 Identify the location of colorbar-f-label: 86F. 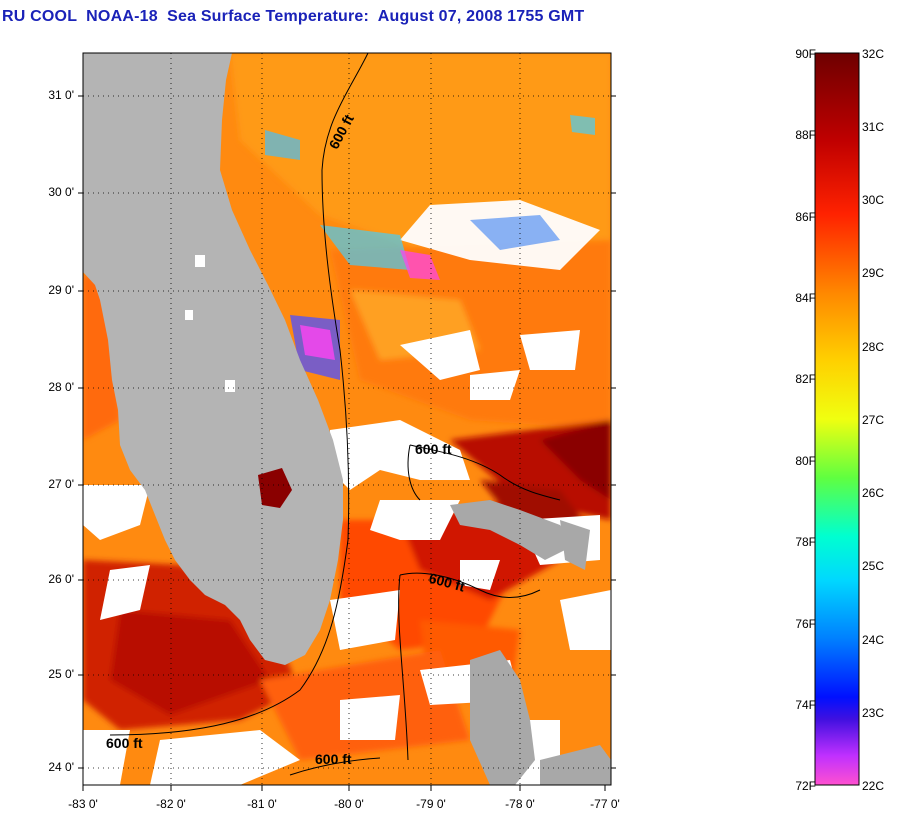
(805, 217).